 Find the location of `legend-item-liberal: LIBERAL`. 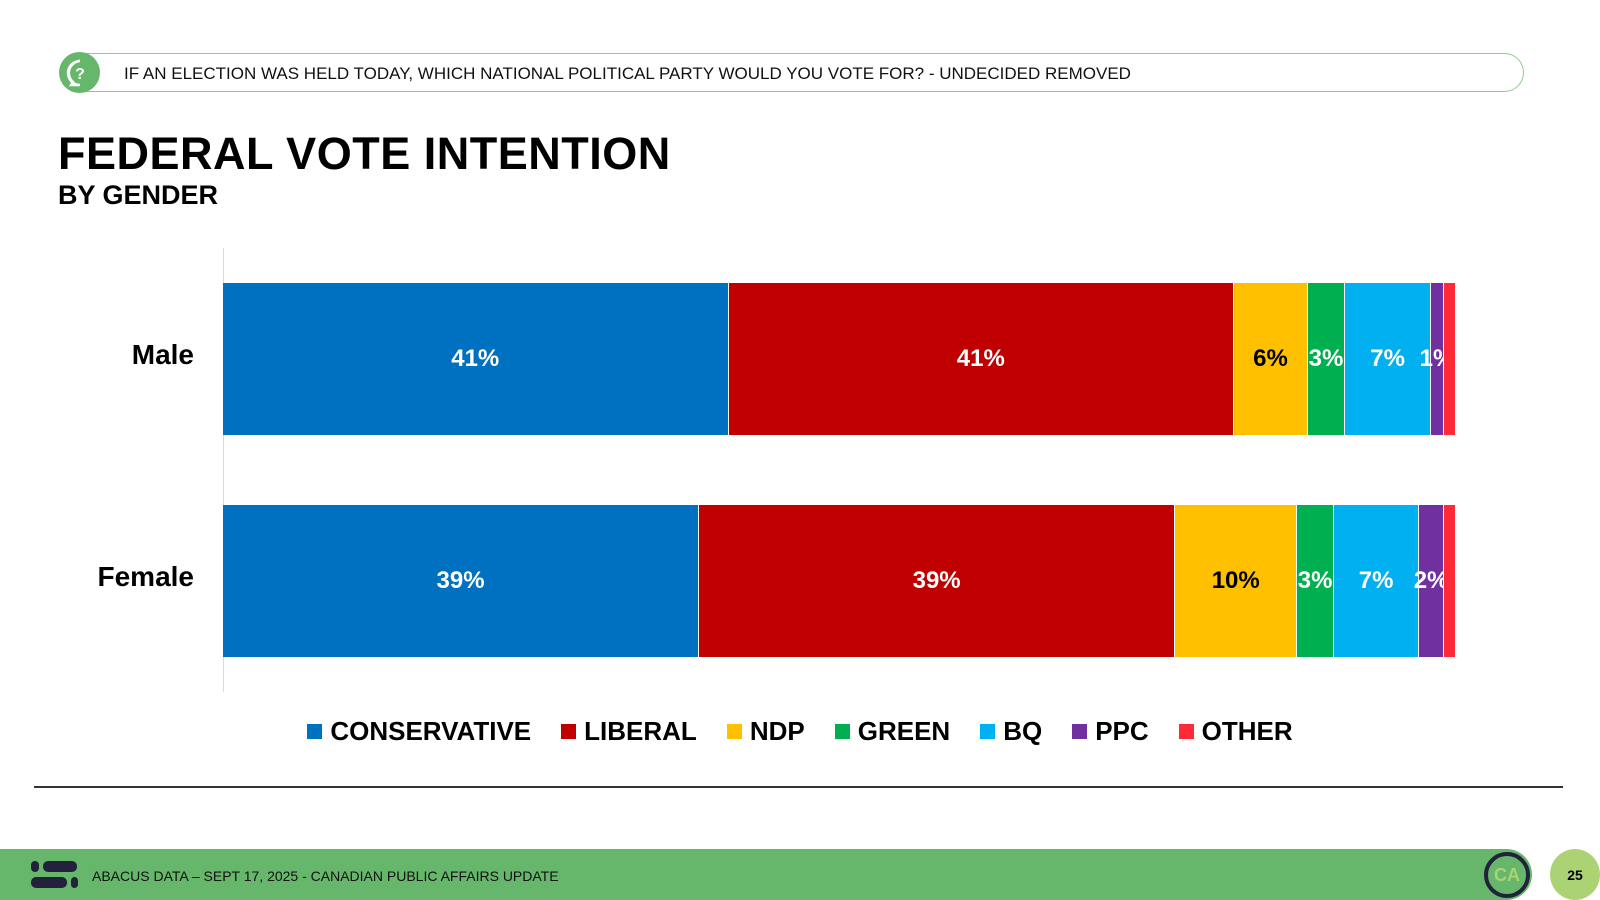

legend-item-liberal: LIBERAL is located at coordinates (629, 731).